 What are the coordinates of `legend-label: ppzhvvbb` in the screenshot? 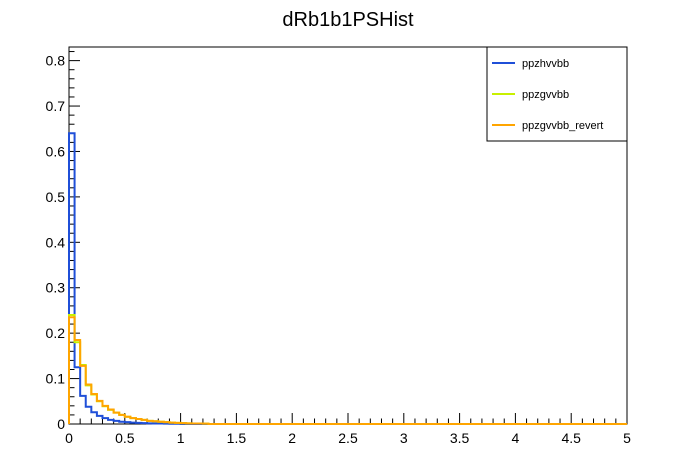 It's located at (545, 64).